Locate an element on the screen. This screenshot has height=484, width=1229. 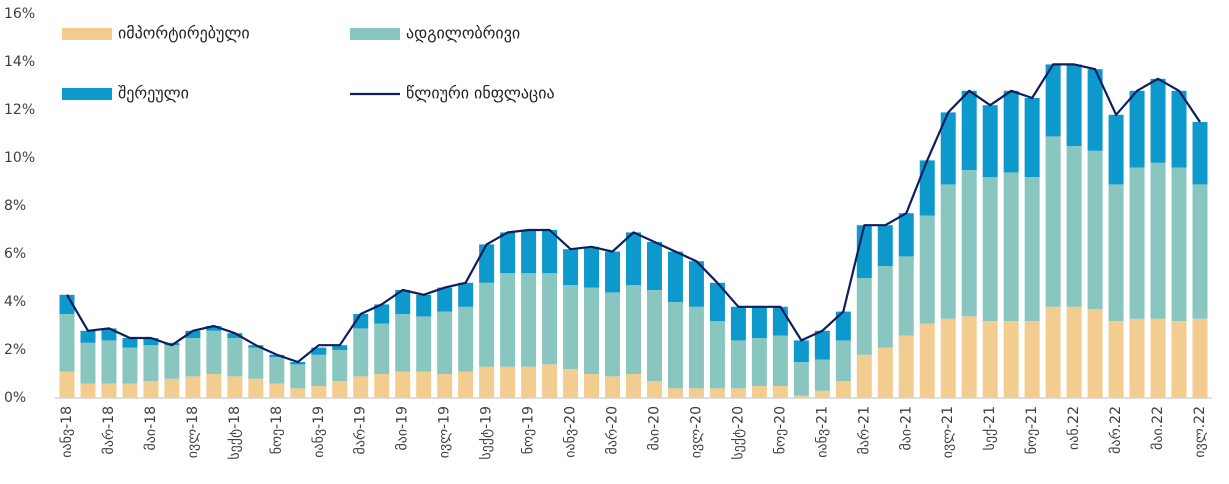
x-tick-label: იანვ-20 is located at coordinates (571, 432).